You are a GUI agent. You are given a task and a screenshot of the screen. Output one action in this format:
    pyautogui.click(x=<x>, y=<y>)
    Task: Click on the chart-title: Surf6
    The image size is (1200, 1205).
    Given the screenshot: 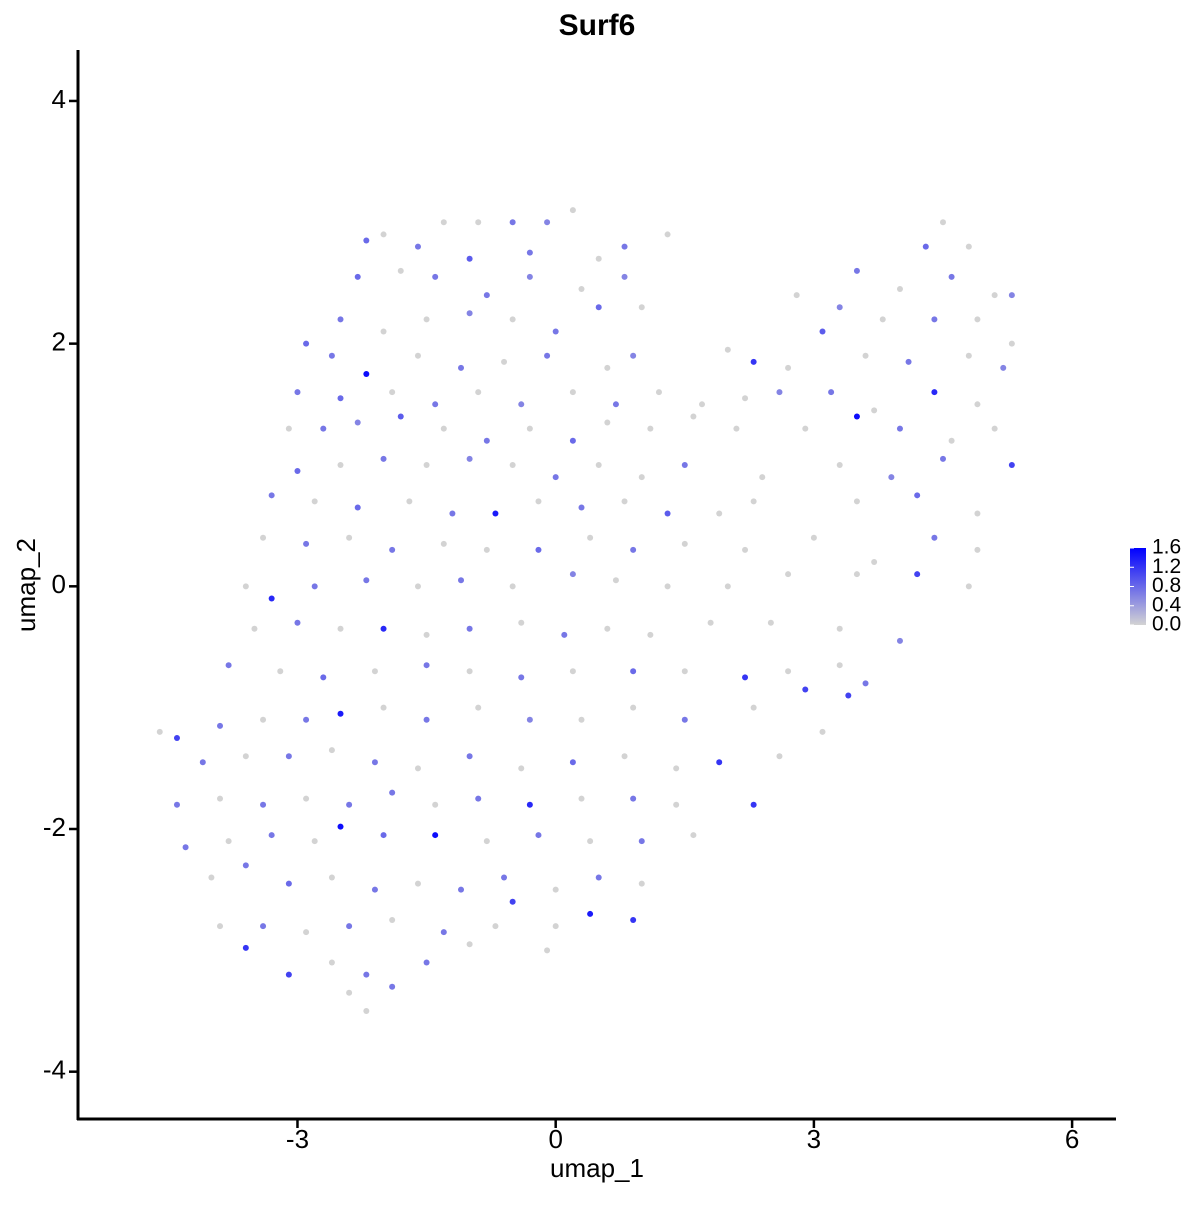 What is the action you would take?
    pyautogui.click(x=597, y=25)
    